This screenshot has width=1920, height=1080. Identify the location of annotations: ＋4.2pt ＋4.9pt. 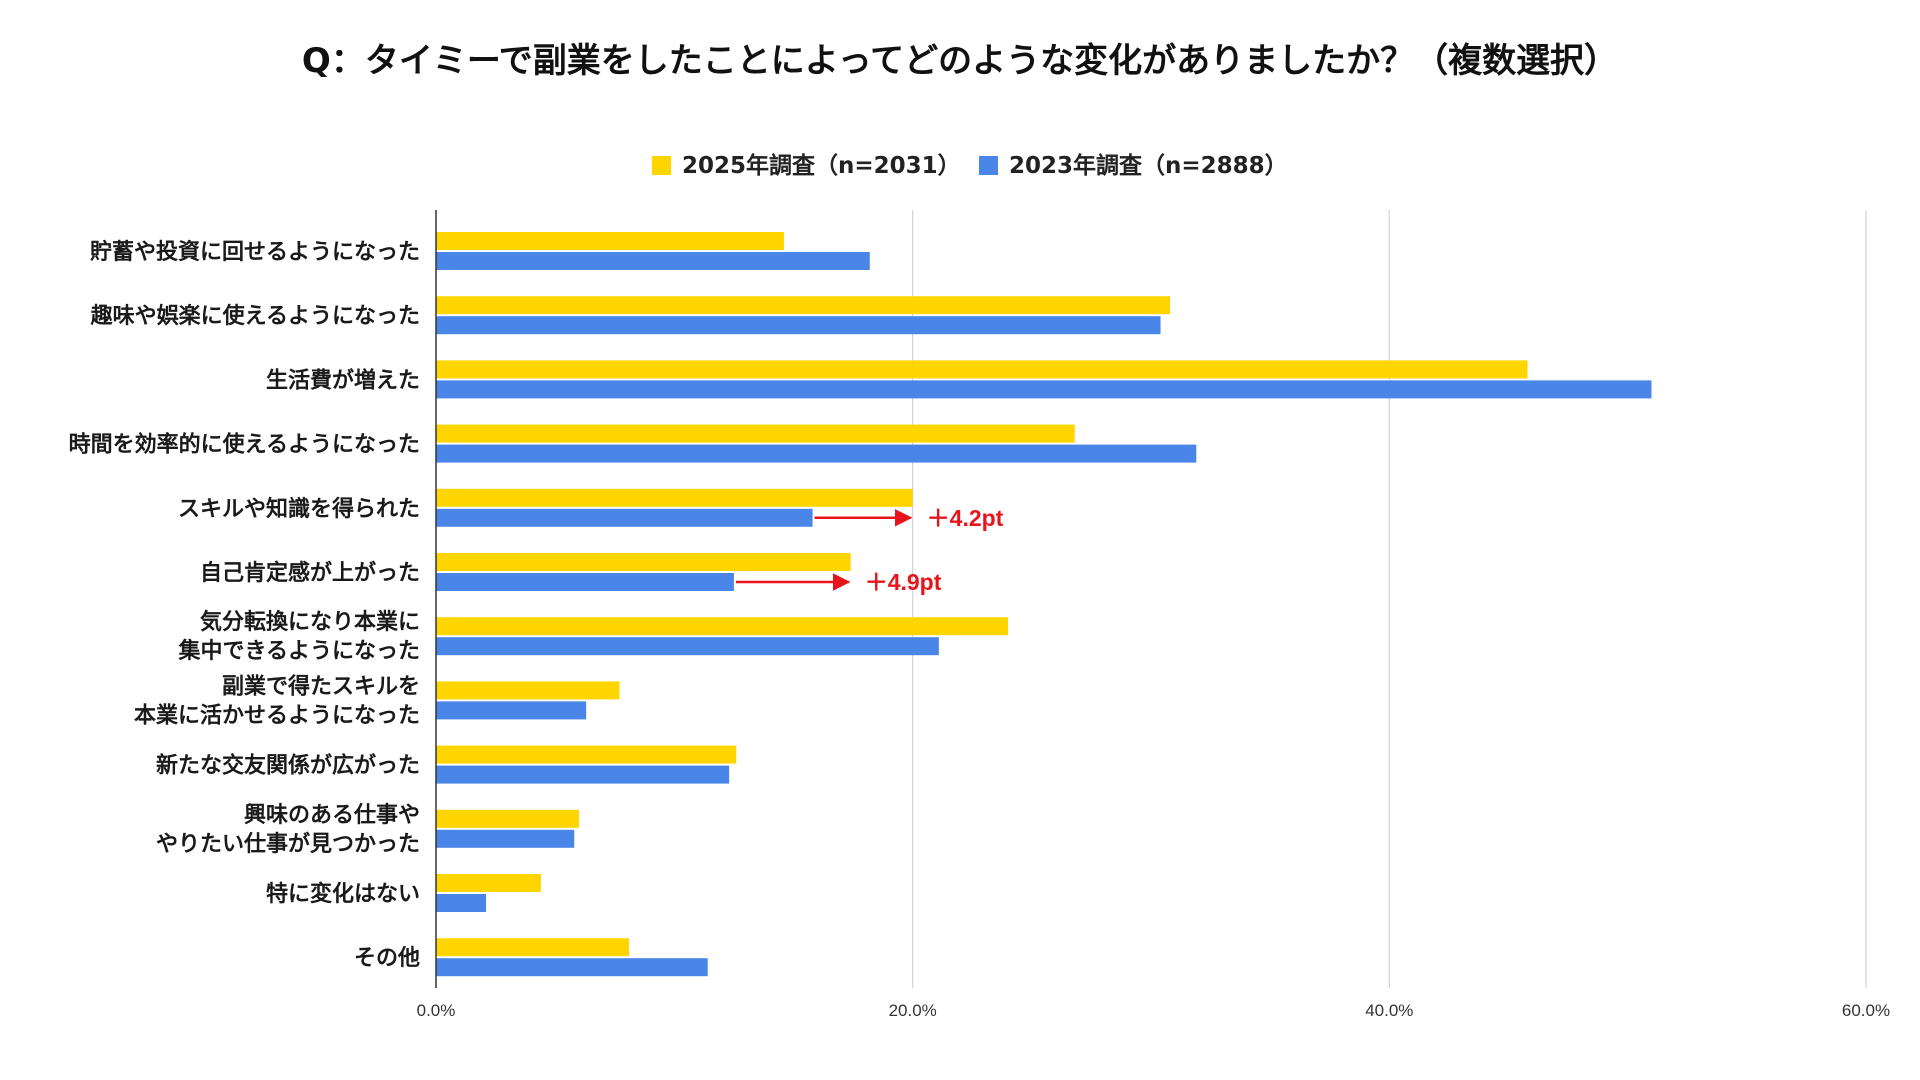
(869, 550).